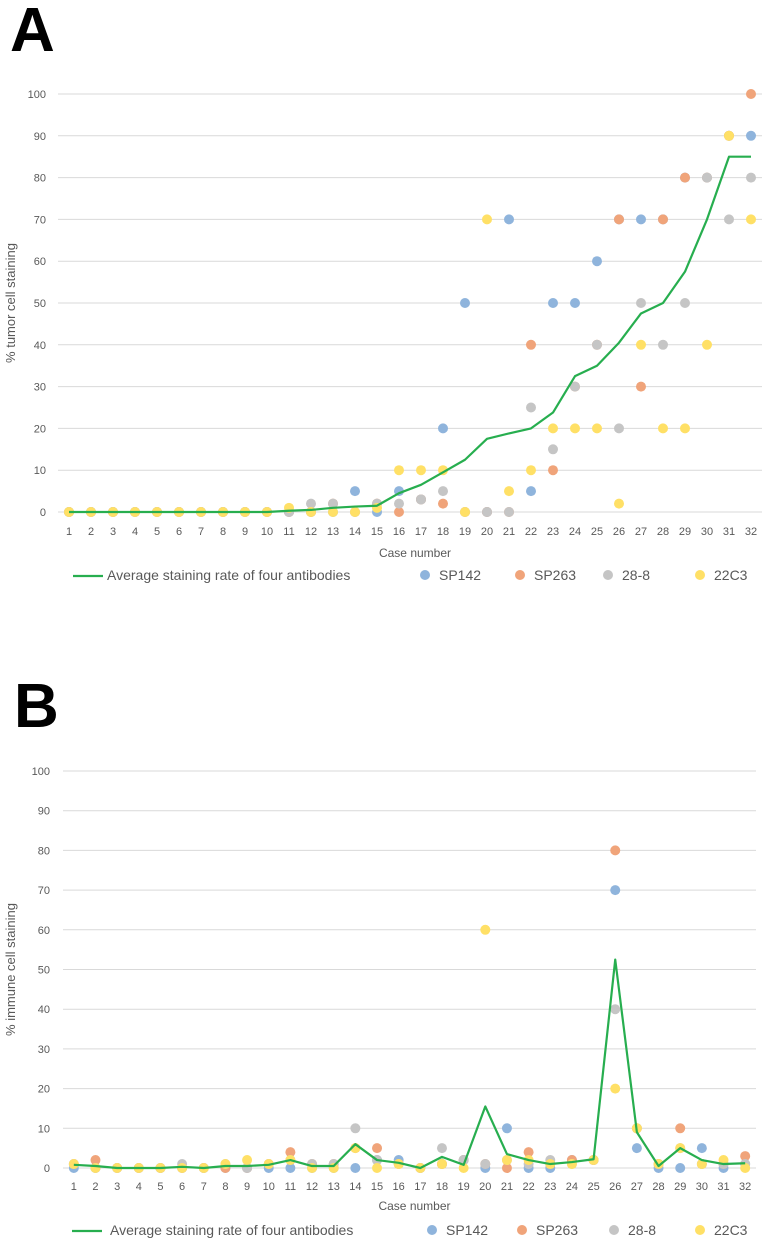 Image resolution: width=779 pixels, height=1252 pixels. What do you see at coordinates (507, 1187) in the screenshot?
I see `immune-x-tick-label: 21` at bounding box center [507, 1187].